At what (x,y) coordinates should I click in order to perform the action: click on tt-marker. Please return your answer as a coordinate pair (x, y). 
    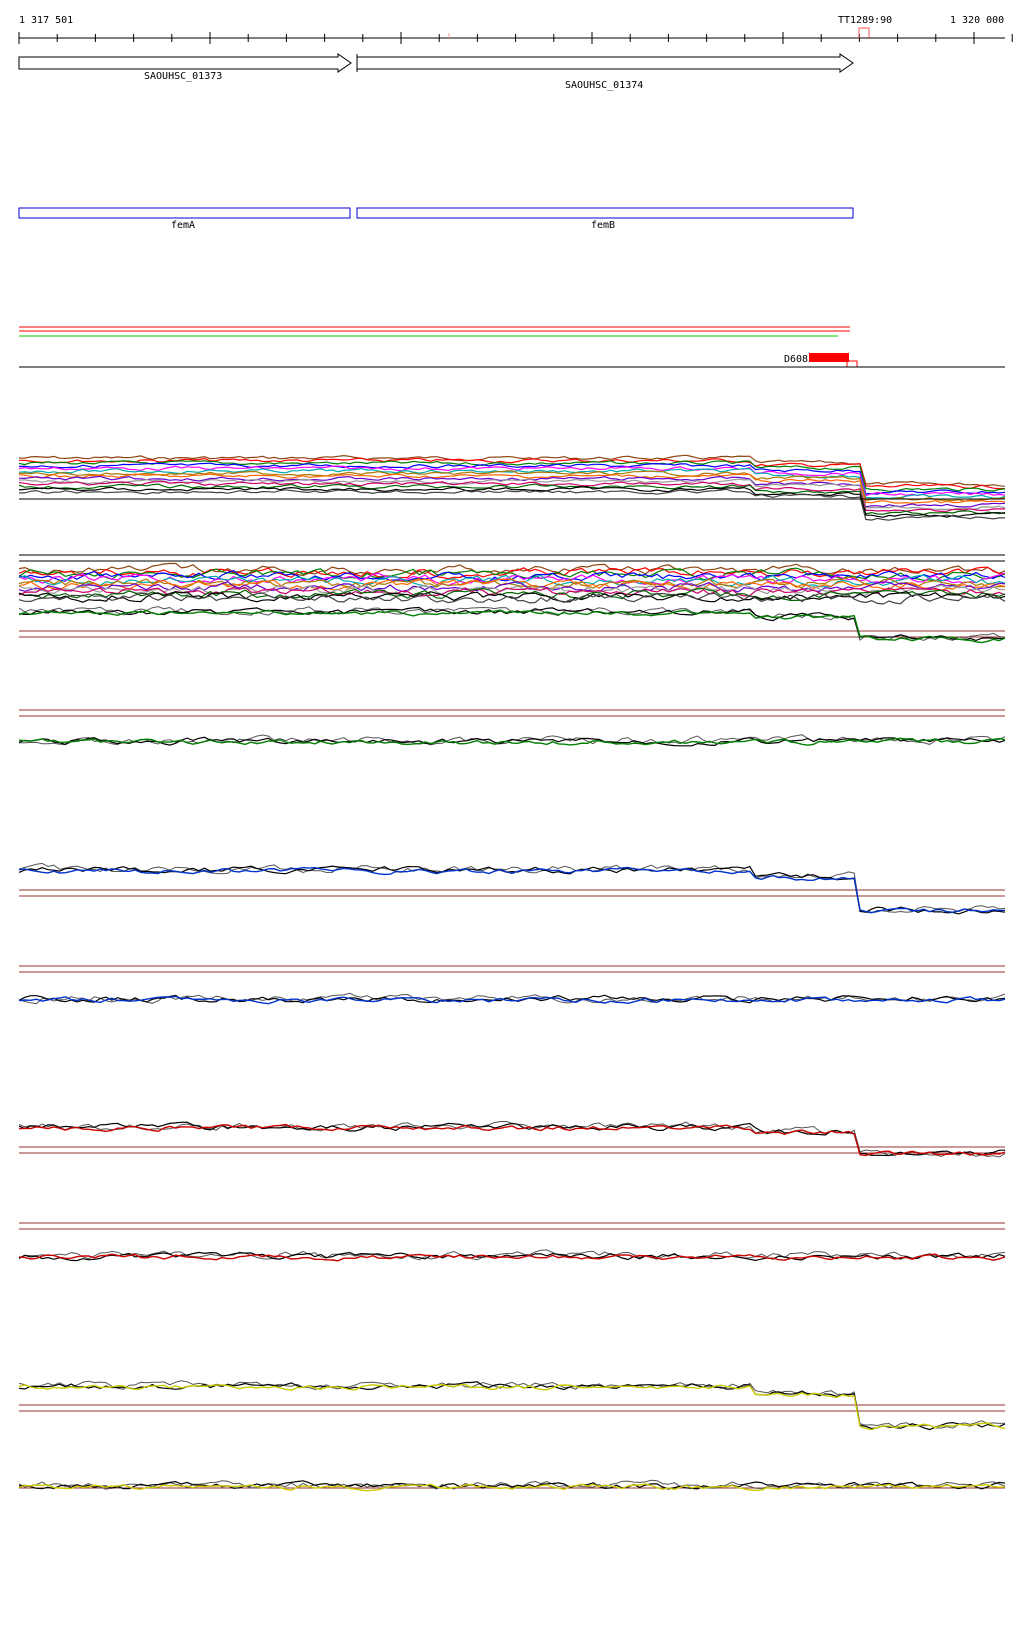
    Looking at the image, I should click on (864, 32).